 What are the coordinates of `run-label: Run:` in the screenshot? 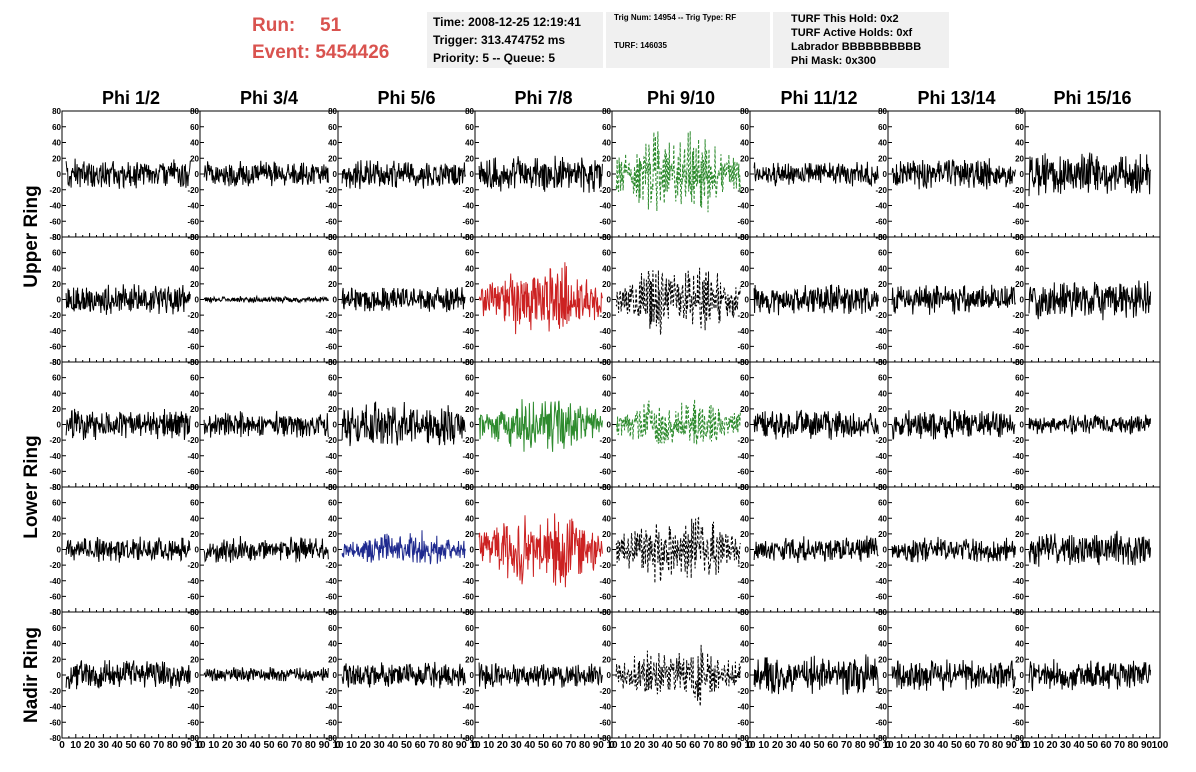 It's located at (274, 25).